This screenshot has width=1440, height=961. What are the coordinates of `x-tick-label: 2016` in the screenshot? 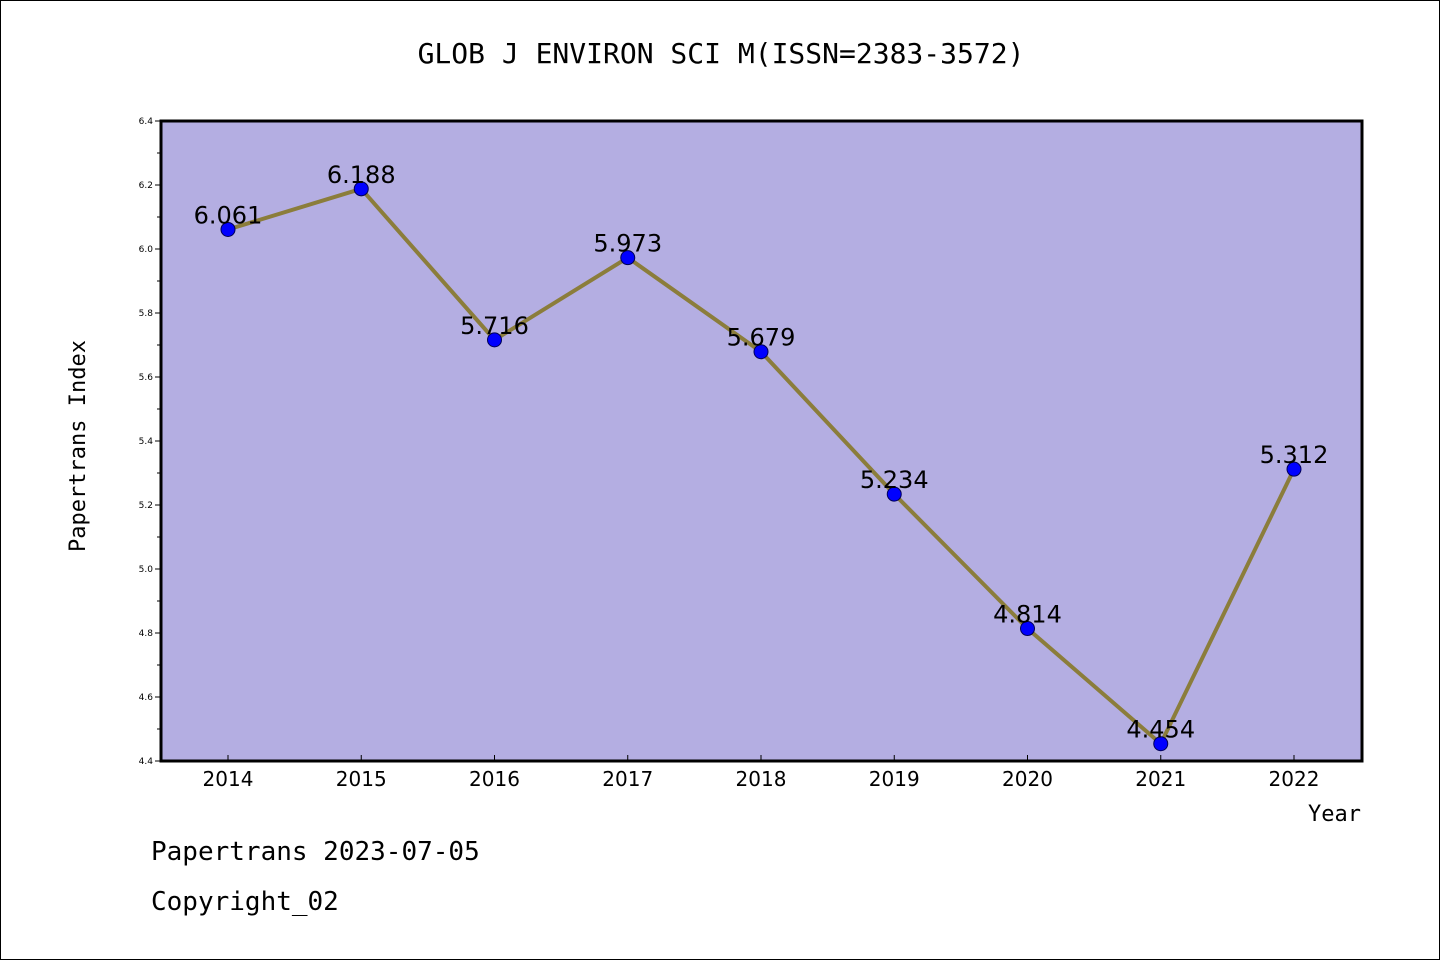 It's located at (494, 779).